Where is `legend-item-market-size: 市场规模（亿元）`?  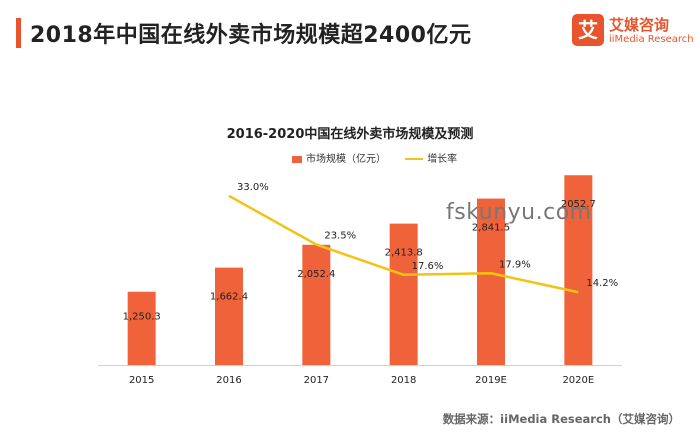 legend-item-market-size: 市场规模（亿元） is located at coordinates (339, 157).